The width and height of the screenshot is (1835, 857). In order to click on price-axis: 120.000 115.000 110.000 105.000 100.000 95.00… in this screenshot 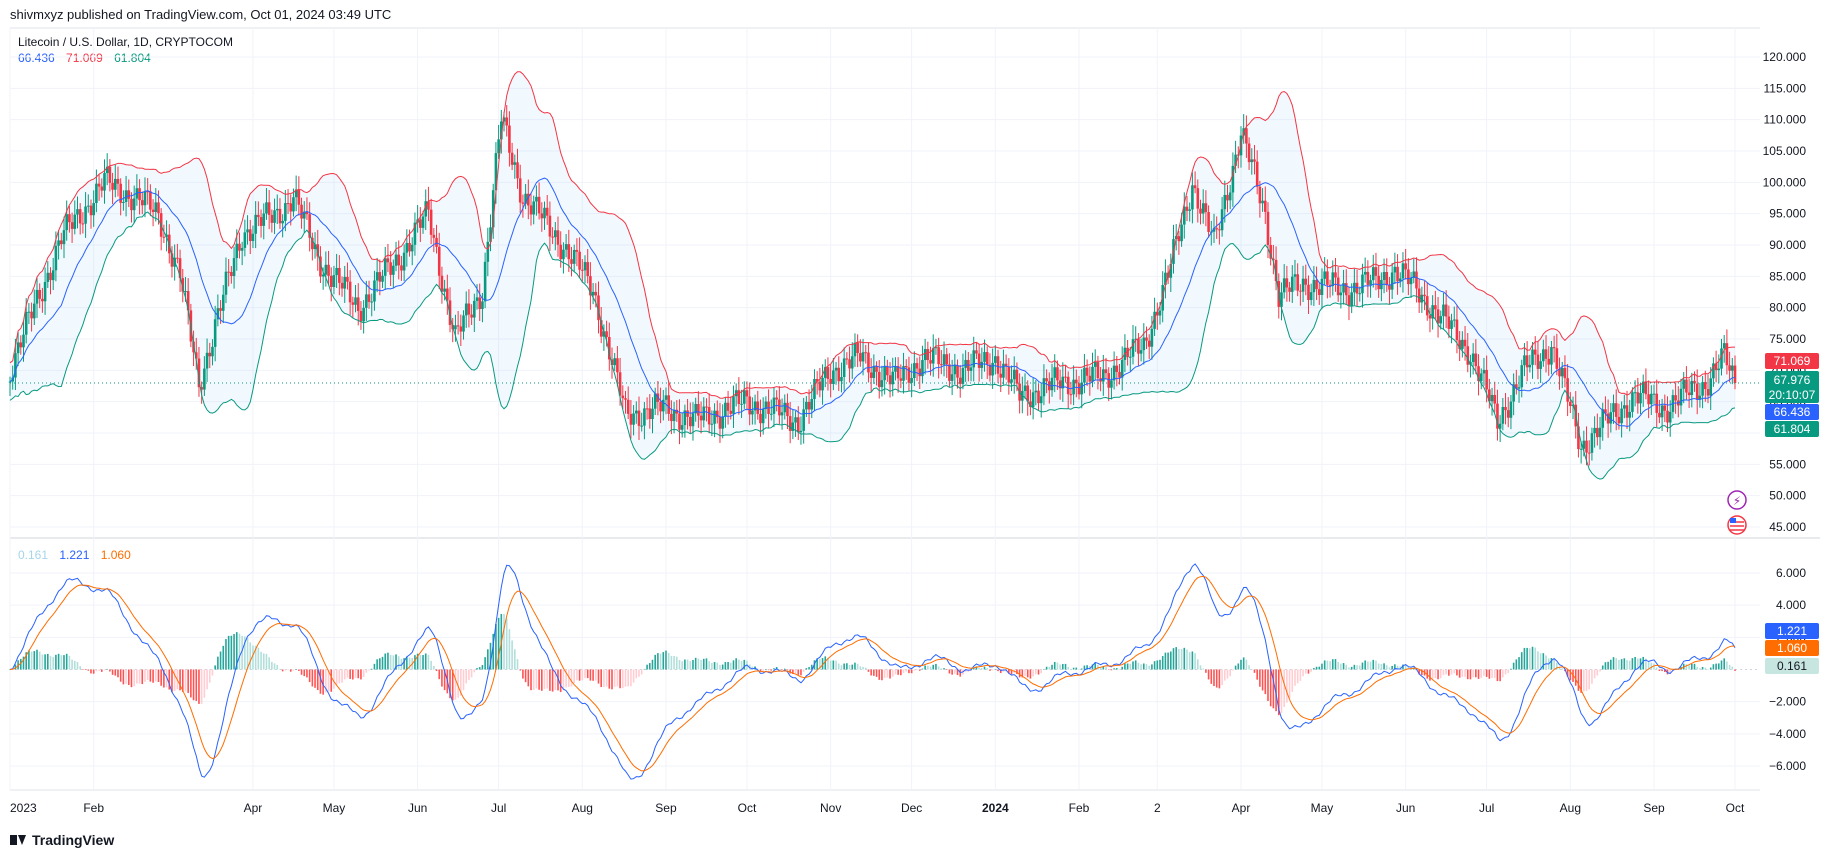, I will do `click(1785, 292)`.